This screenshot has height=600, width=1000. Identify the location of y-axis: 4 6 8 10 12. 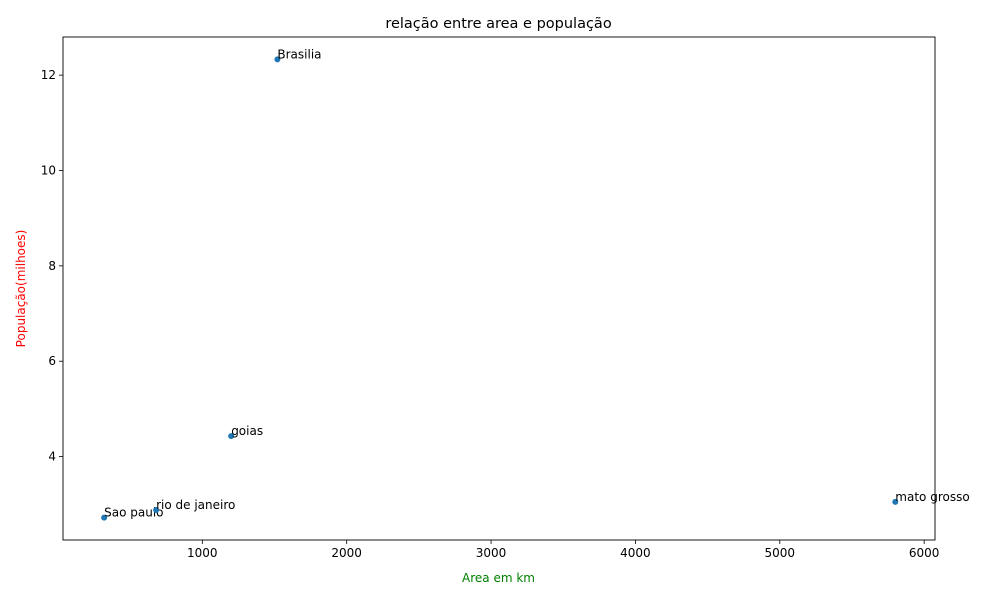
(52, 266).